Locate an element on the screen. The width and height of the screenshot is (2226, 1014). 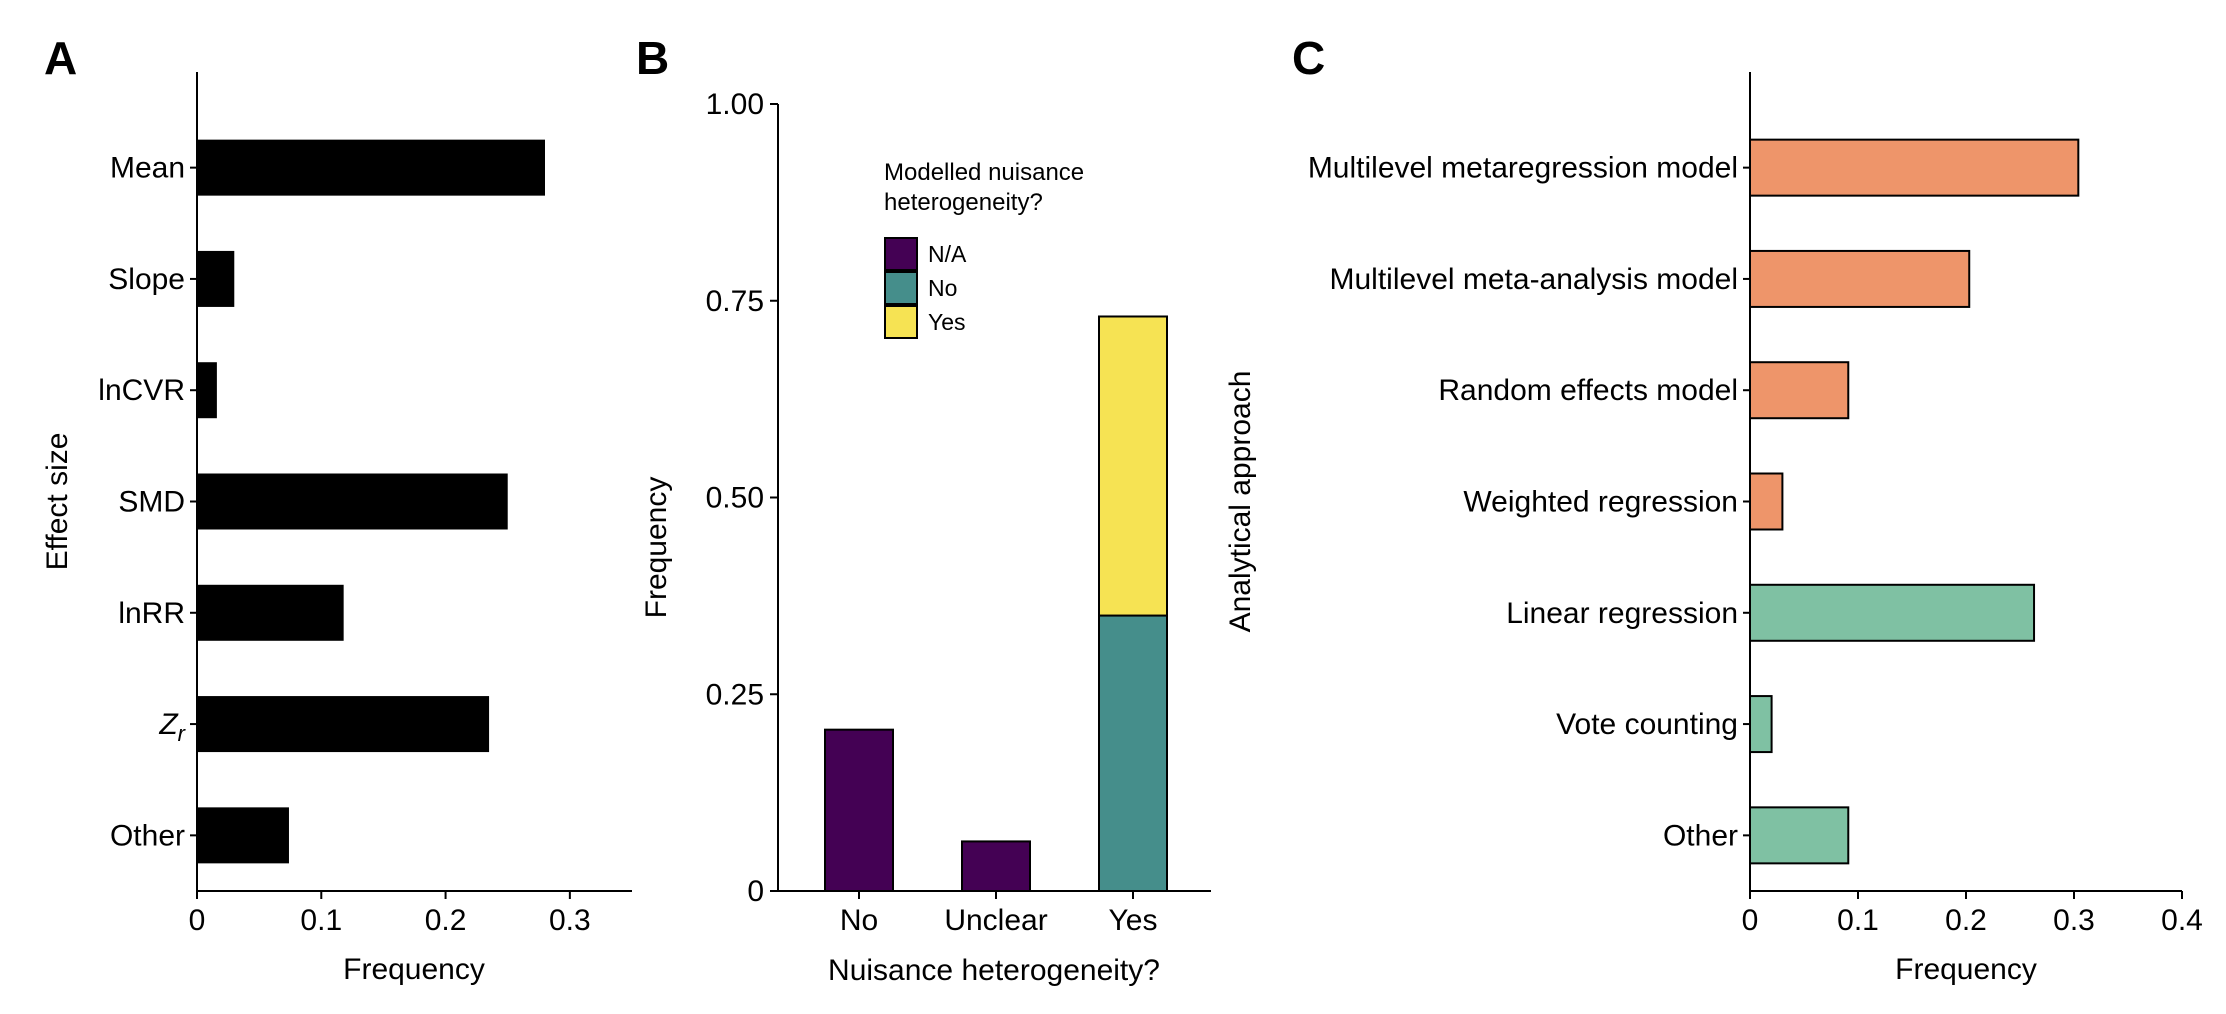
category-label-zr: Zr is located at coordinates (172, 727).